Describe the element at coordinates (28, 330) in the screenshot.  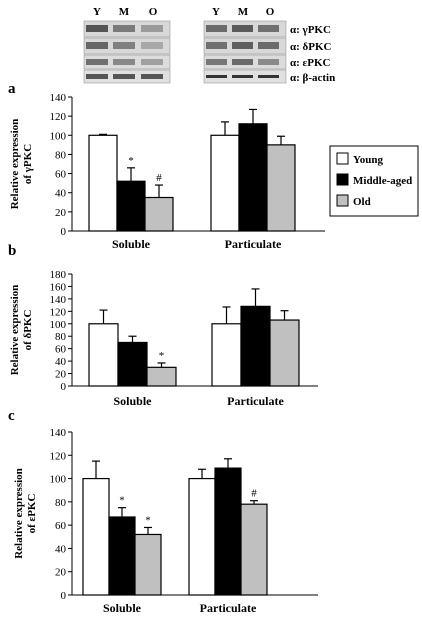
I see `y-axis-label: of δPKC` at that location.